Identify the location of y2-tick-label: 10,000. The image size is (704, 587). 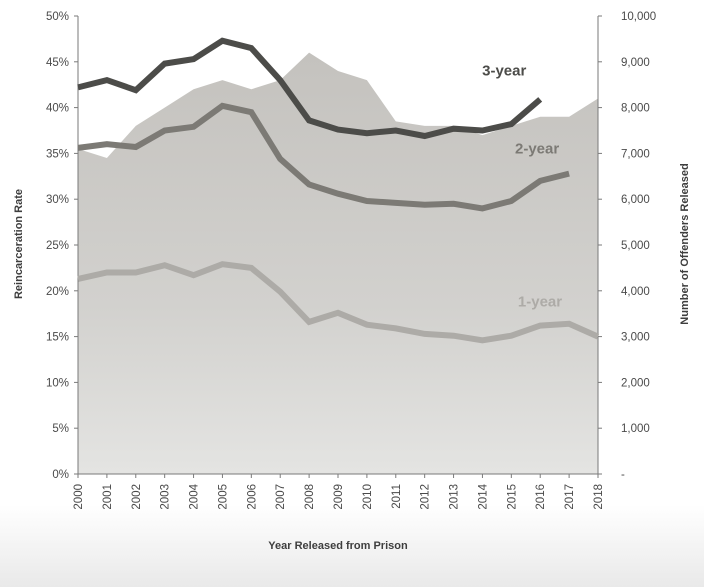
(638, 17).